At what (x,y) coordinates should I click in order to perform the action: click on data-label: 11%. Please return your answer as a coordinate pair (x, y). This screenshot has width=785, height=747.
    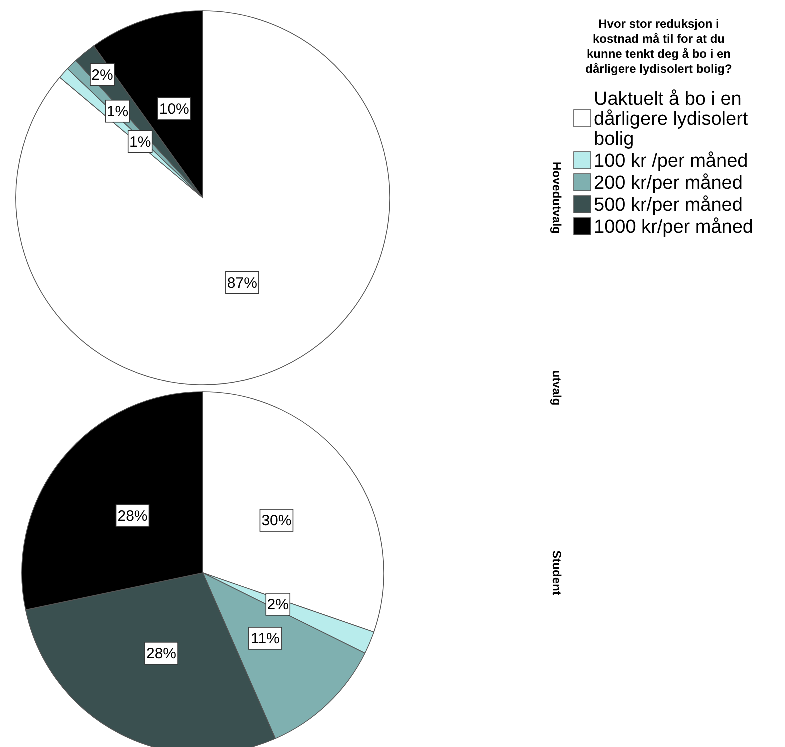
    Looking at the image, I should click on (265, 639).